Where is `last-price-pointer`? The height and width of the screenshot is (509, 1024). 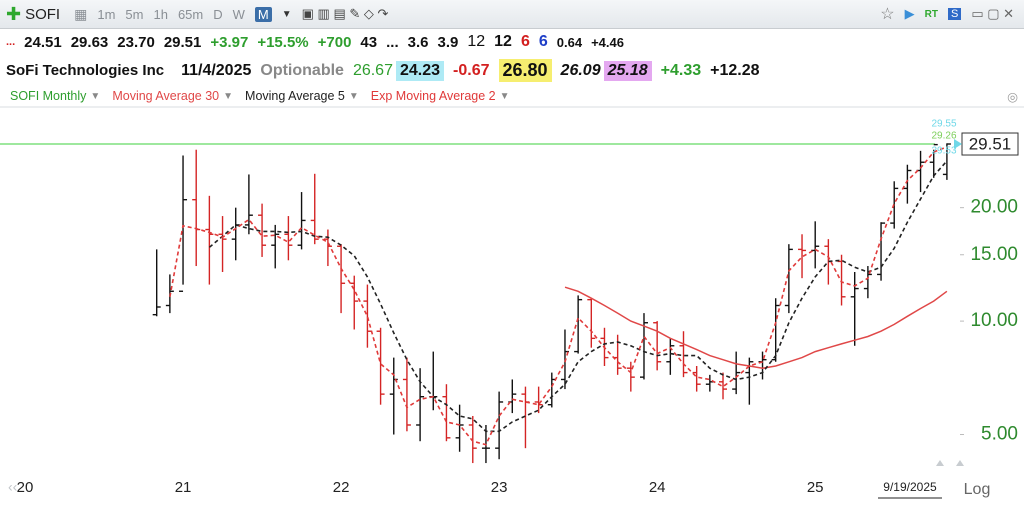 last-price-pointer is located at coordinates (958, 144).